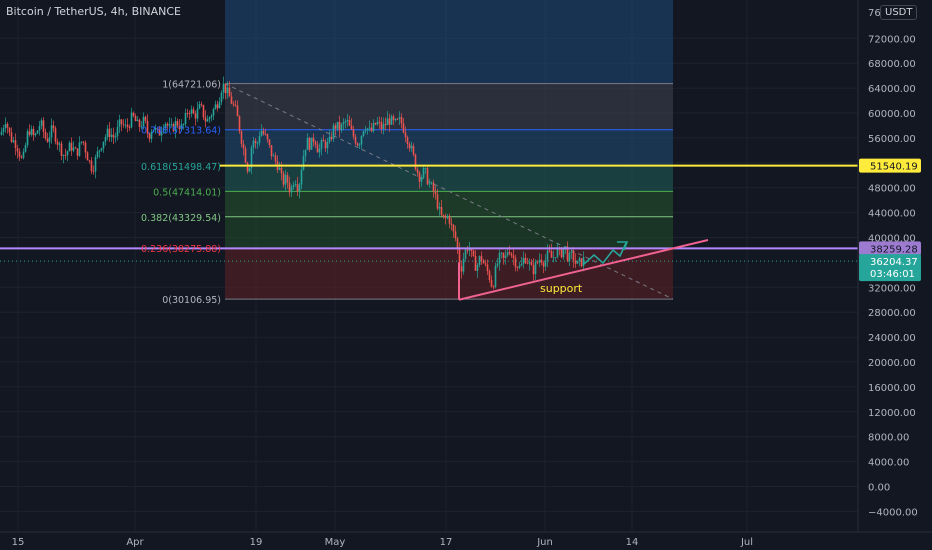  What do you see at coordinates (449, 42) in the screenshot?
I see `fib-extension-zone` at bounding box center [449, 42].